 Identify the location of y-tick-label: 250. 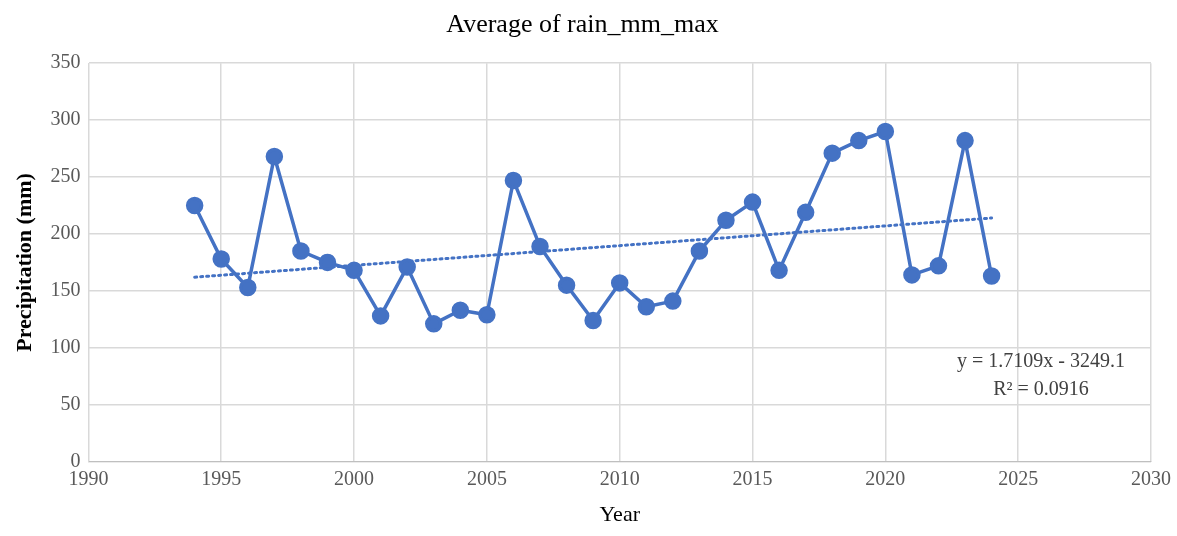
(65, 175).